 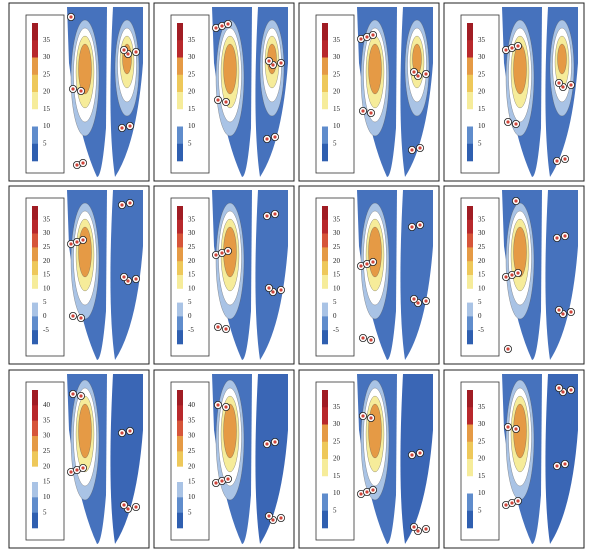 What do you see at coordinates (482, 247) in the screenshot?
I see `colorbar-tick-label: 25` at bounding box center [482, 247].